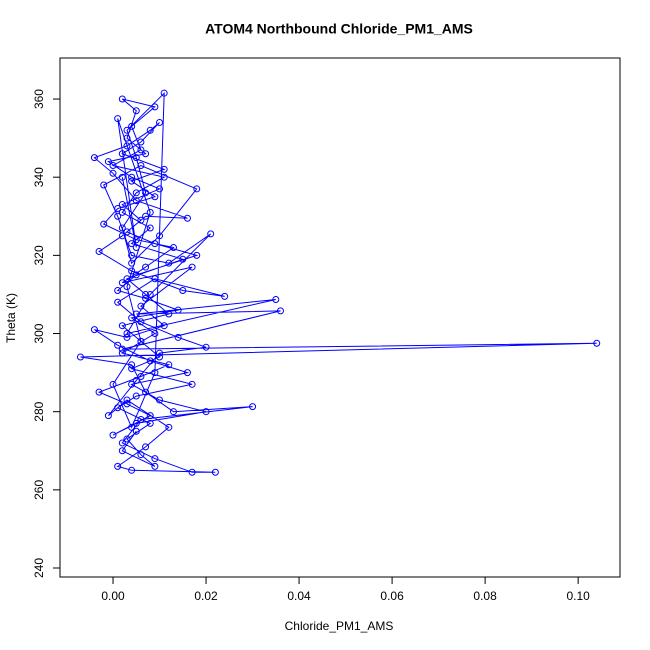 The height and width of the screenshot is (650, 650). Describe the element at coordinates (39, 255) in the screenshot. I see `y-tick-label: 320` at that location.